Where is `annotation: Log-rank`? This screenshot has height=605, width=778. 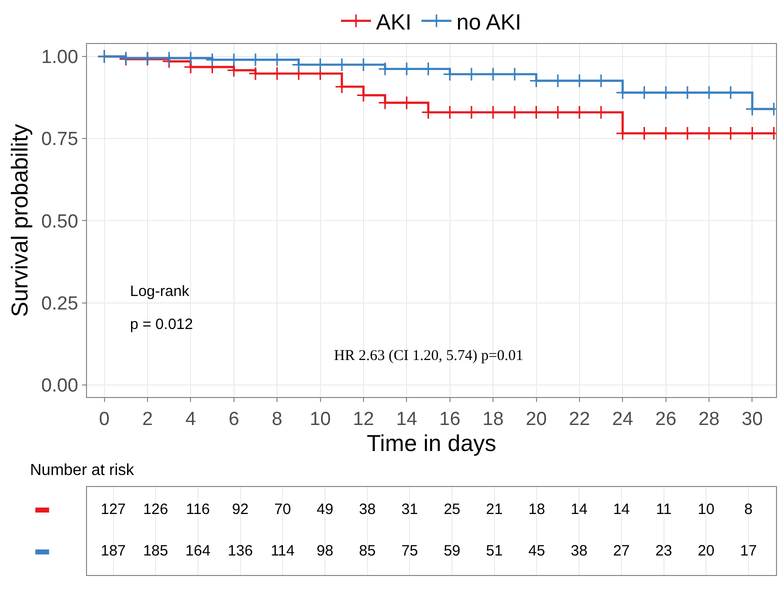 annotation: Log-rank is located at coordinates (160, 291).